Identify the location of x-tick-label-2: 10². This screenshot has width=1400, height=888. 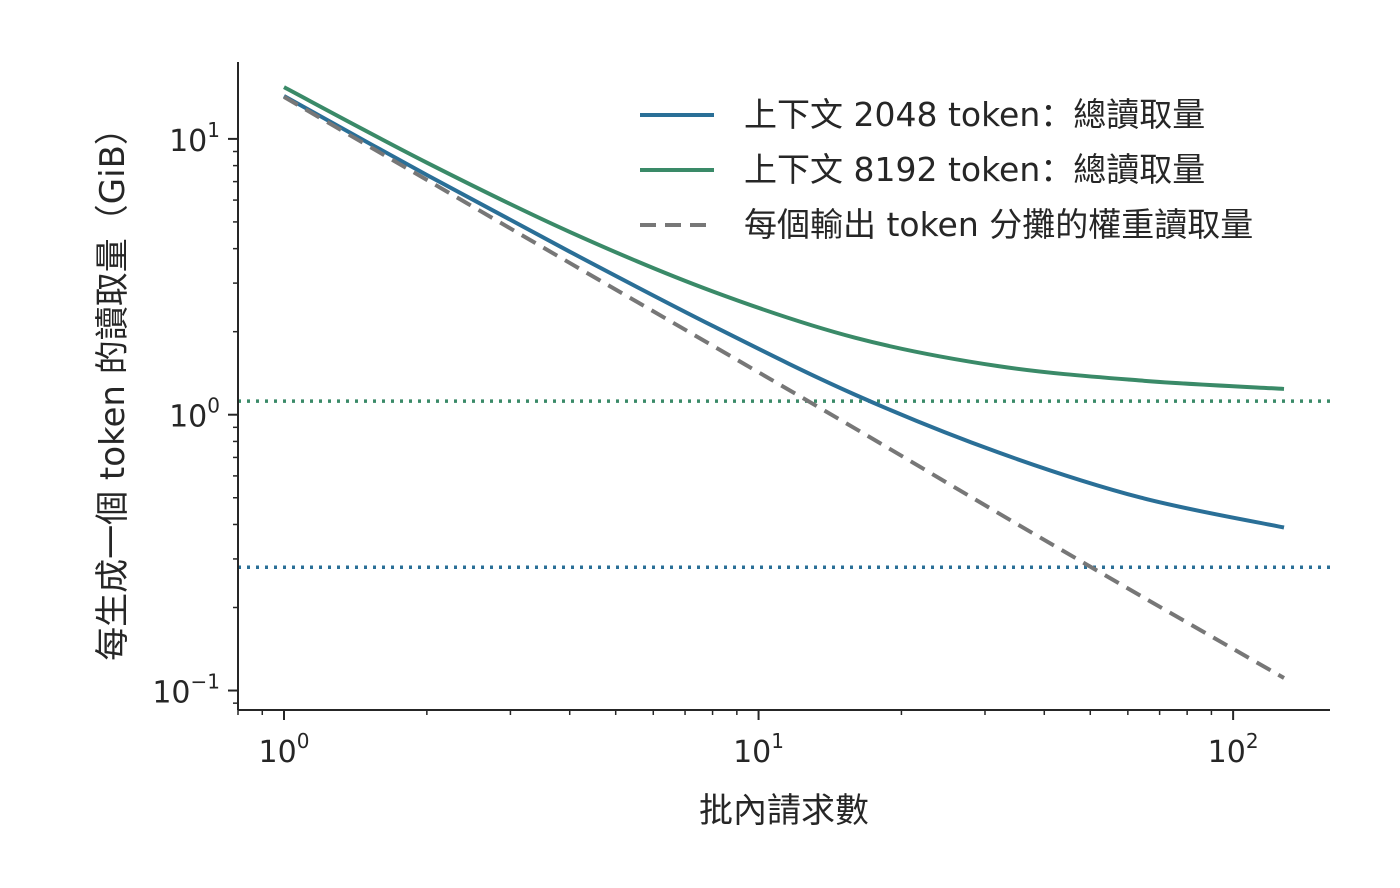
(1233, 749).